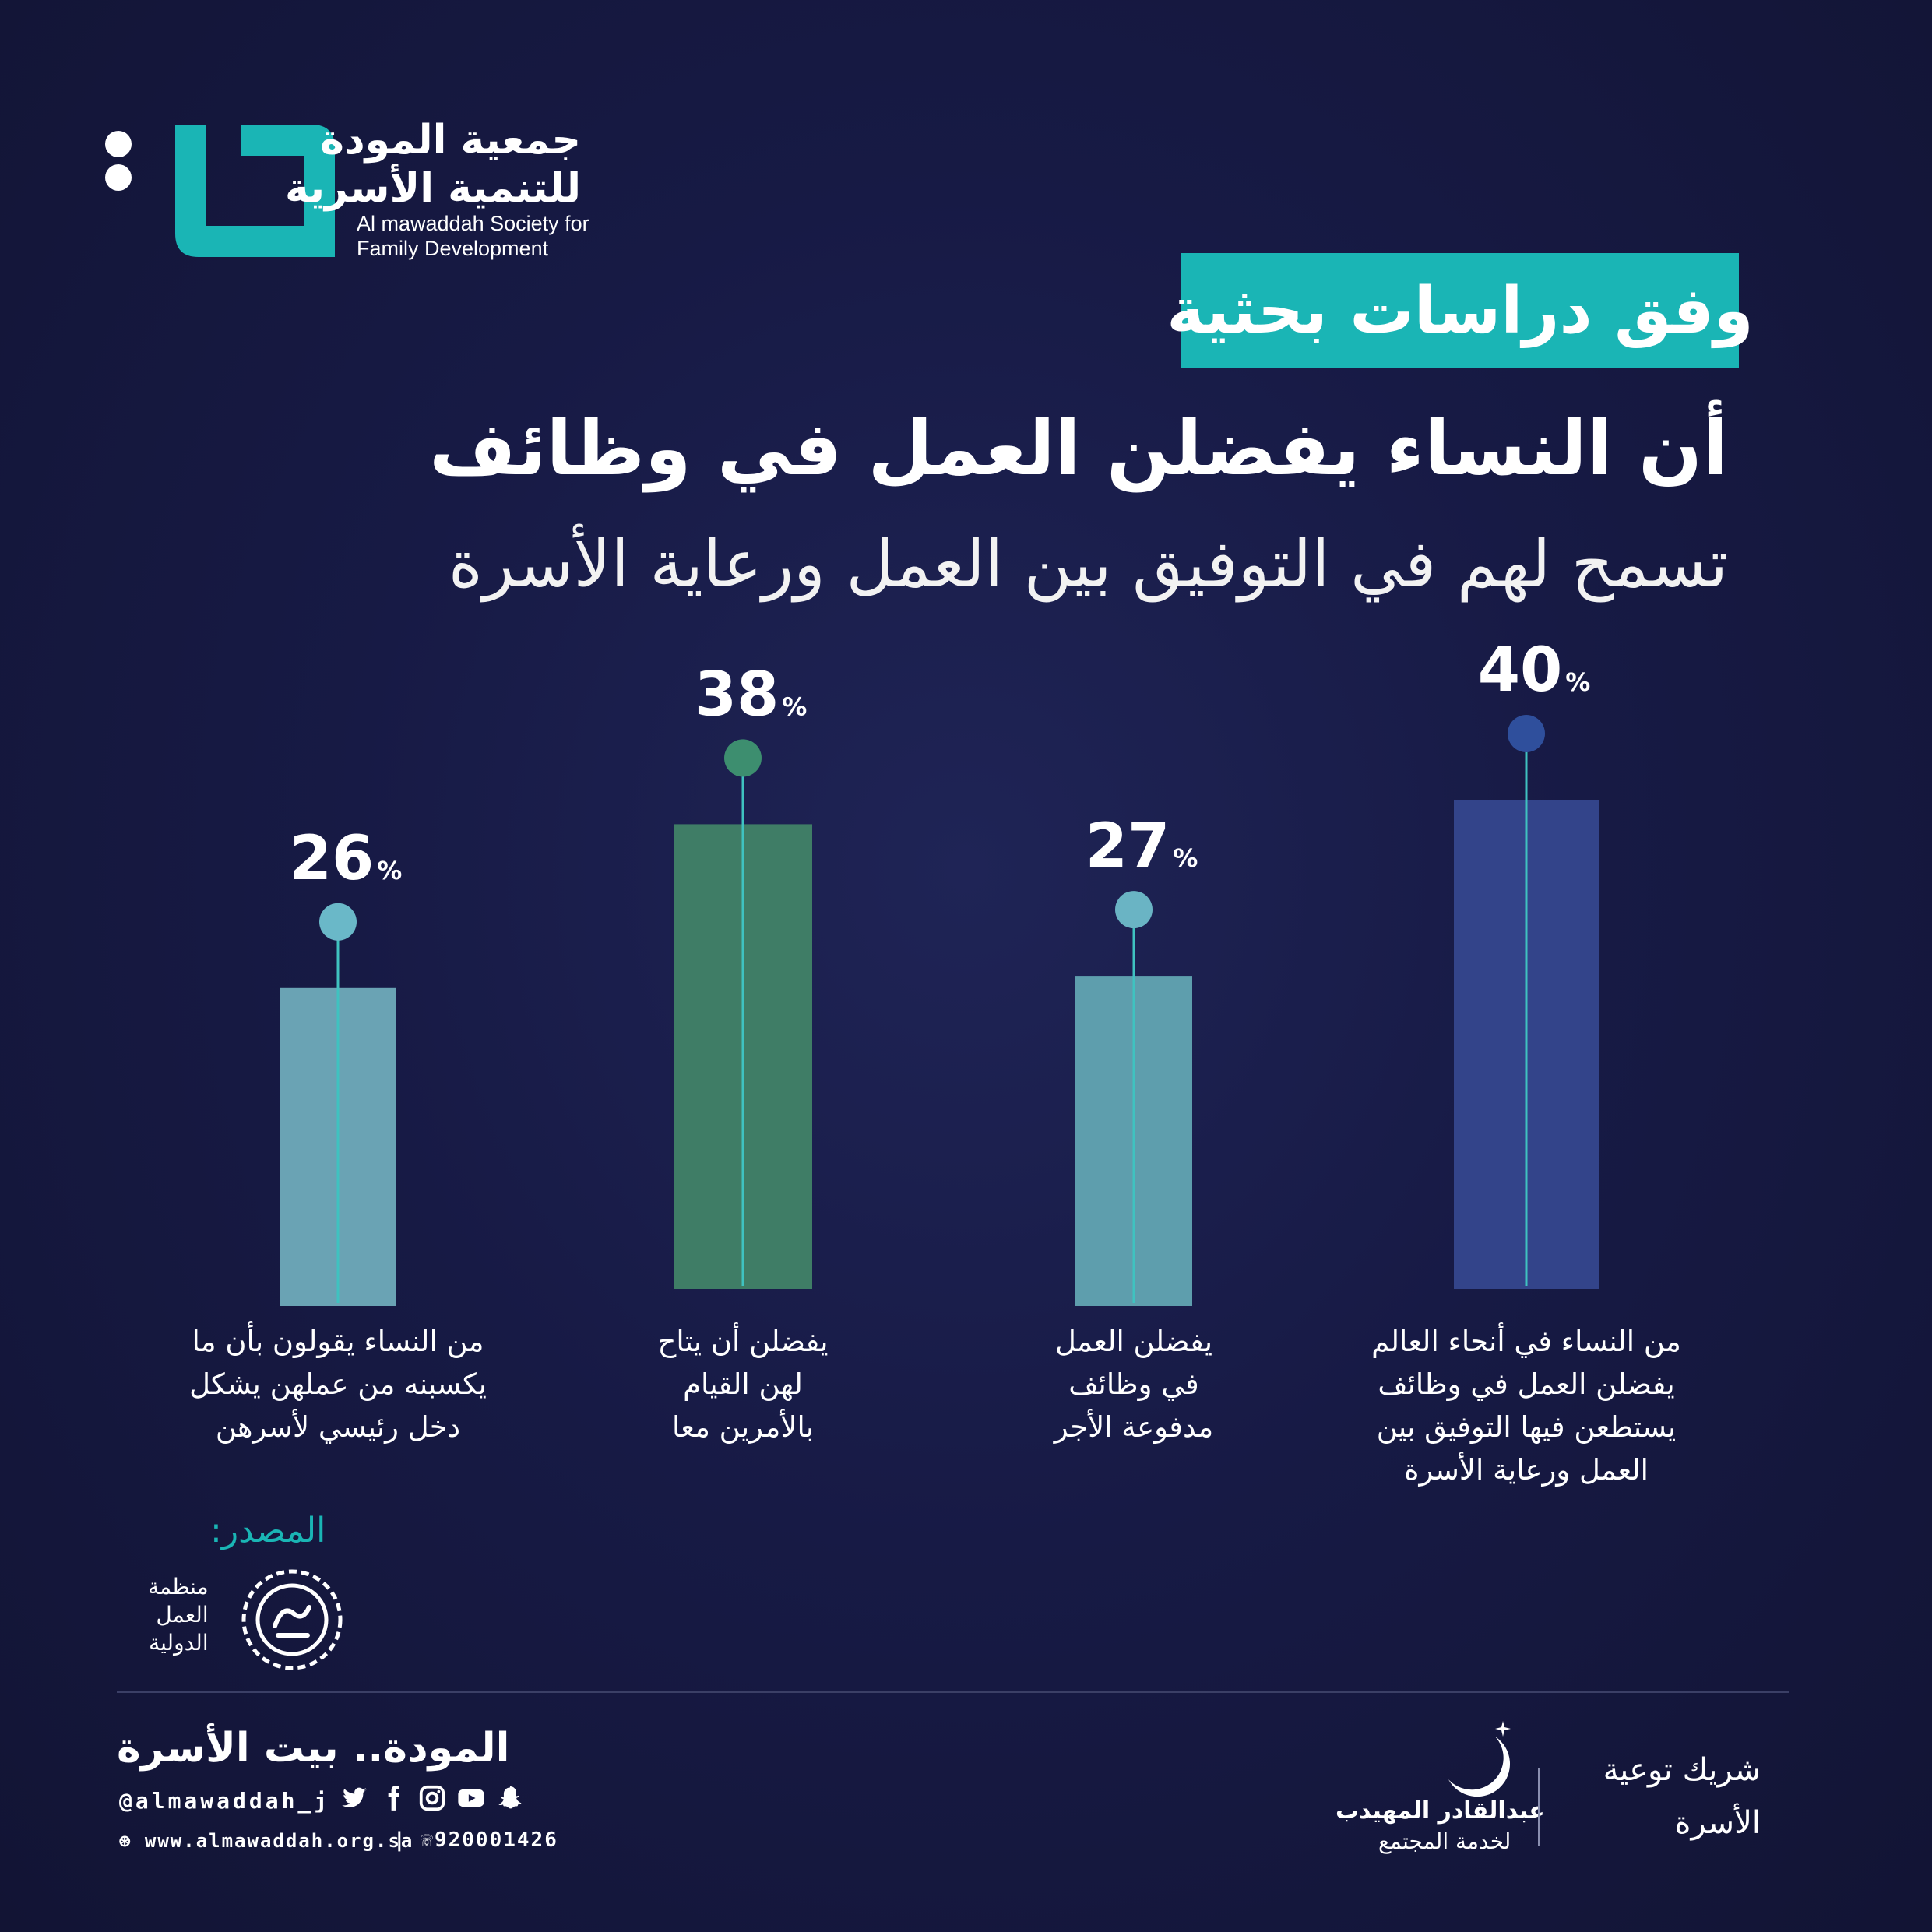 The width and height of the screenshot is (1932, 1932). What do you see at coordinates (1526, 1384) in the screenshot?
I see `bar-caption-1-line: يفضلن العمل في وظائف` at bounding box center [1526, 1384].